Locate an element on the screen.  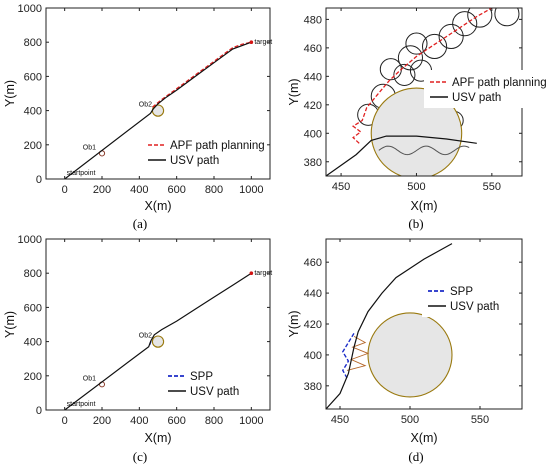
inner-wave-path is located at coordinates (424, 150).